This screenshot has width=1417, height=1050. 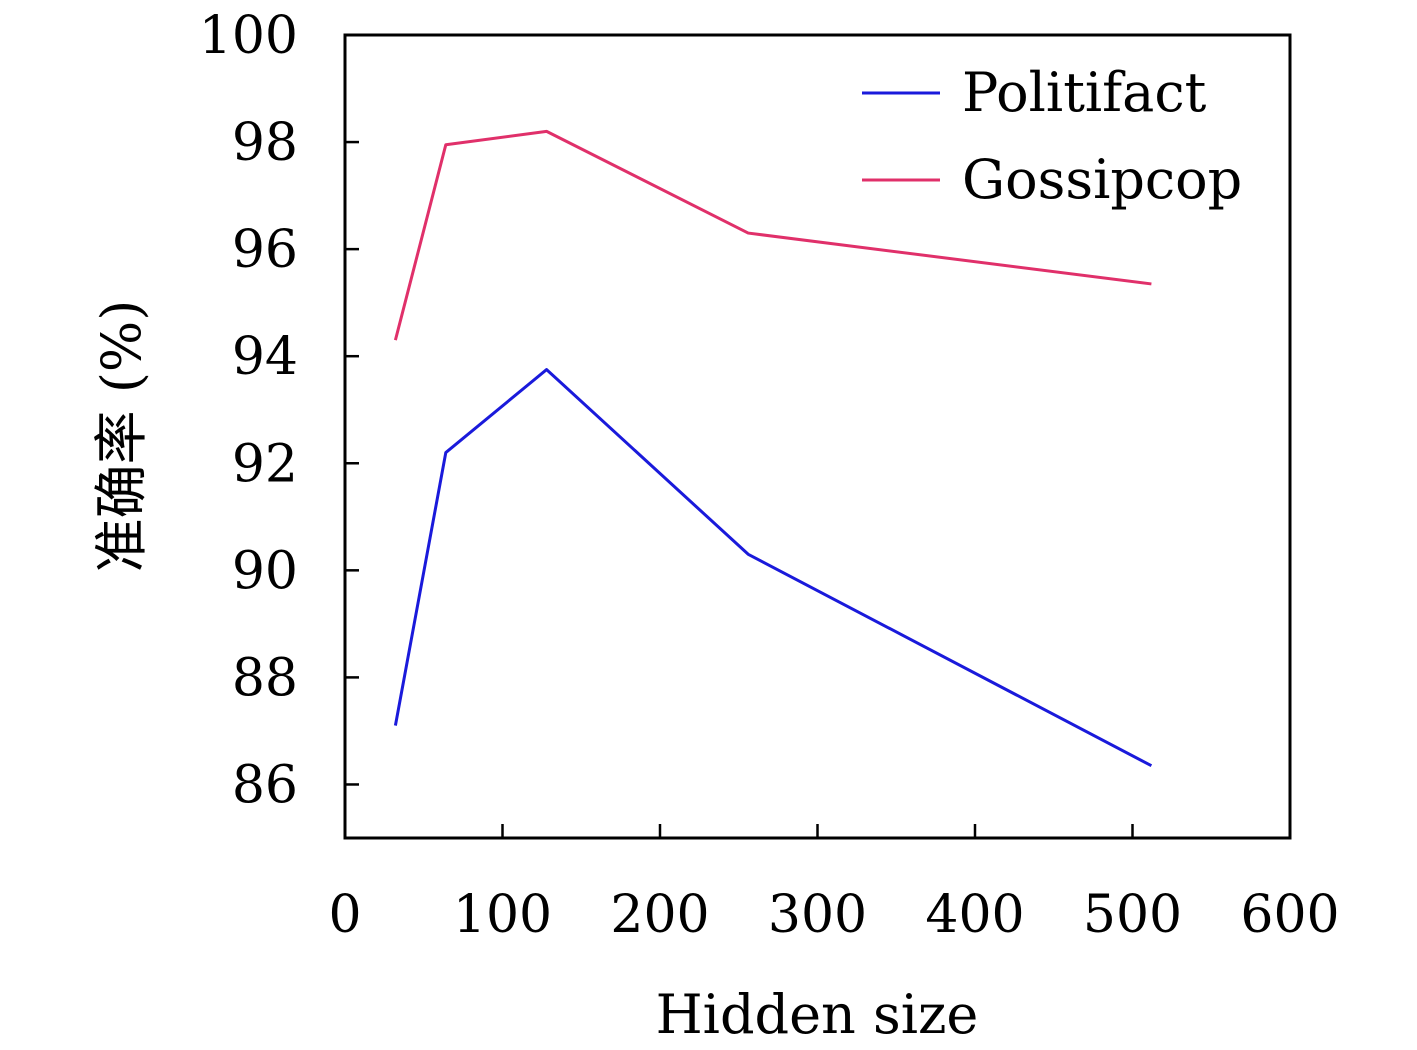 What do you see at coordinates (265, 250) in the screenshot?
I see `y-tick-label: 96` at bounding box center [265, 250].